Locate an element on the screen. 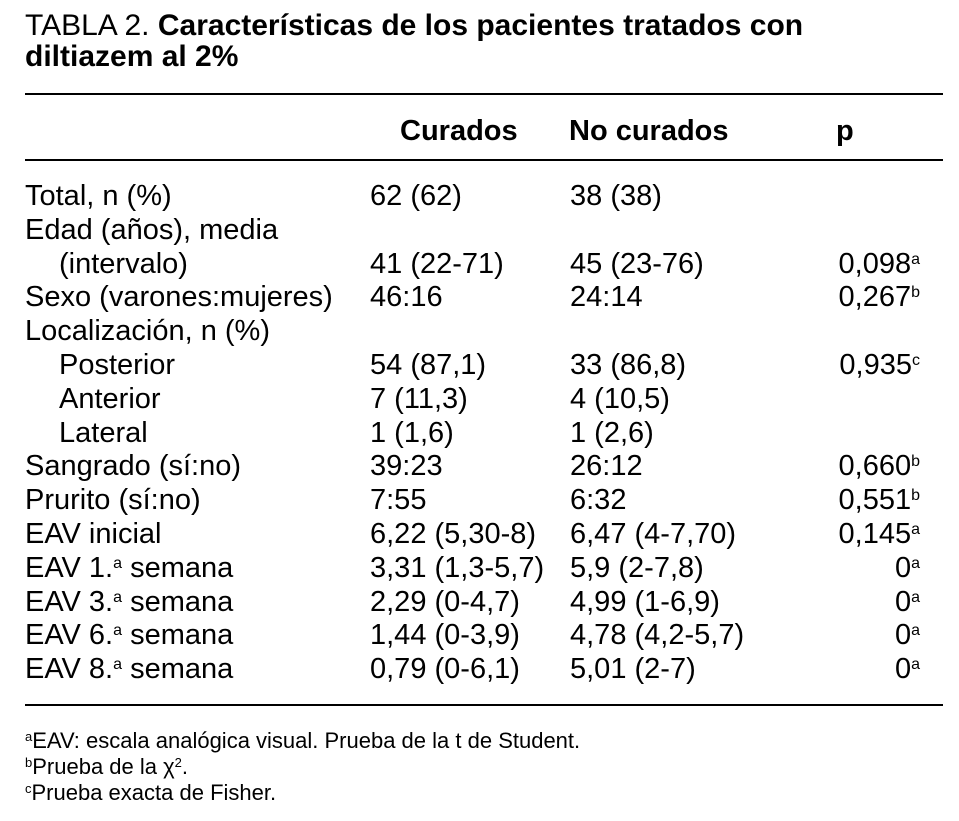 Image resolution: width=959 pixels, height=821 pixels. row-label: Sangrado (sí:no) is located at coordinates (133, 466).